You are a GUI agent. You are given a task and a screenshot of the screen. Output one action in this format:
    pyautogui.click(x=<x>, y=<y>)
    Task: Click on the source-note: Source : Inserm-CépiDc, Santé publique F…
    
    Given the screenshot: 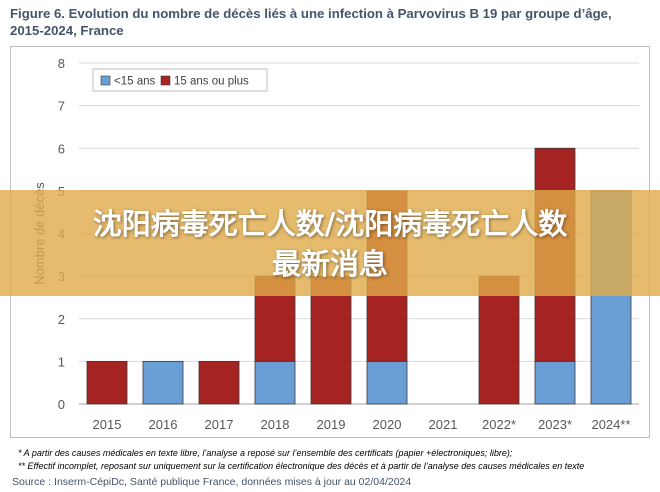 What is the action you would take?
    pyautogui.click(x=212, y=482)
    